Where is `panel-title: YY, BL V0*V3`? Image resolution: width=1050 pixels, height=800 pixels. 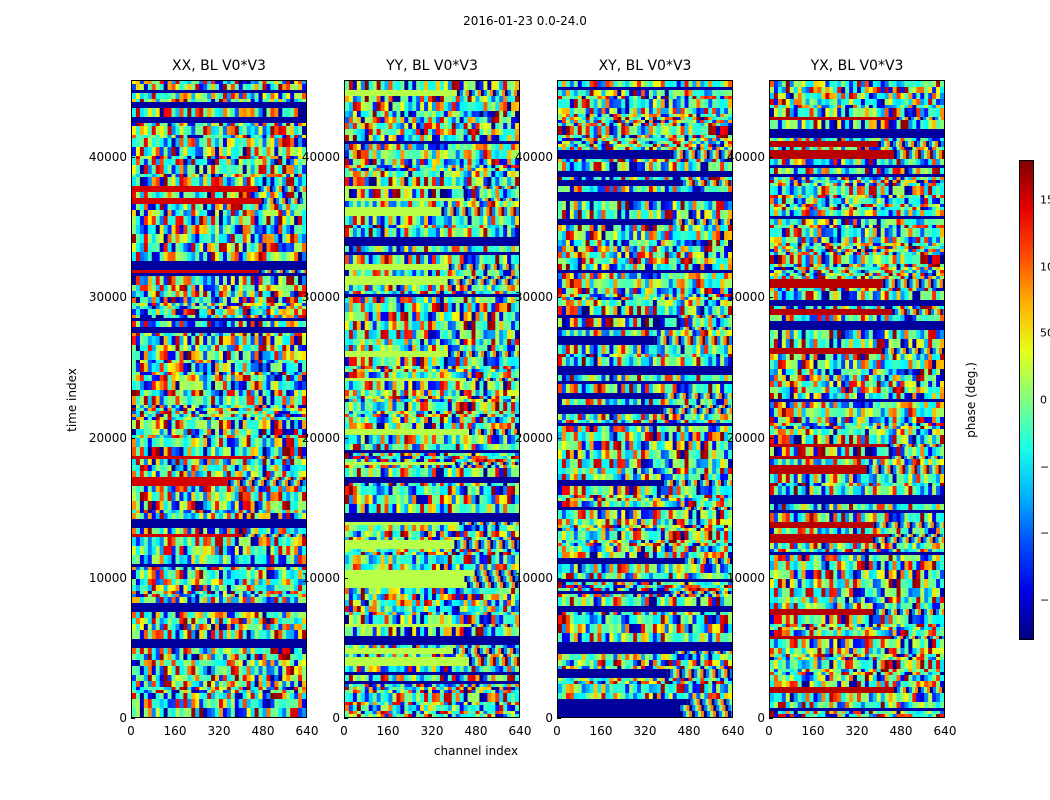 panel-title: YY, BL V0*V3 is located at coordinates (432, 66).